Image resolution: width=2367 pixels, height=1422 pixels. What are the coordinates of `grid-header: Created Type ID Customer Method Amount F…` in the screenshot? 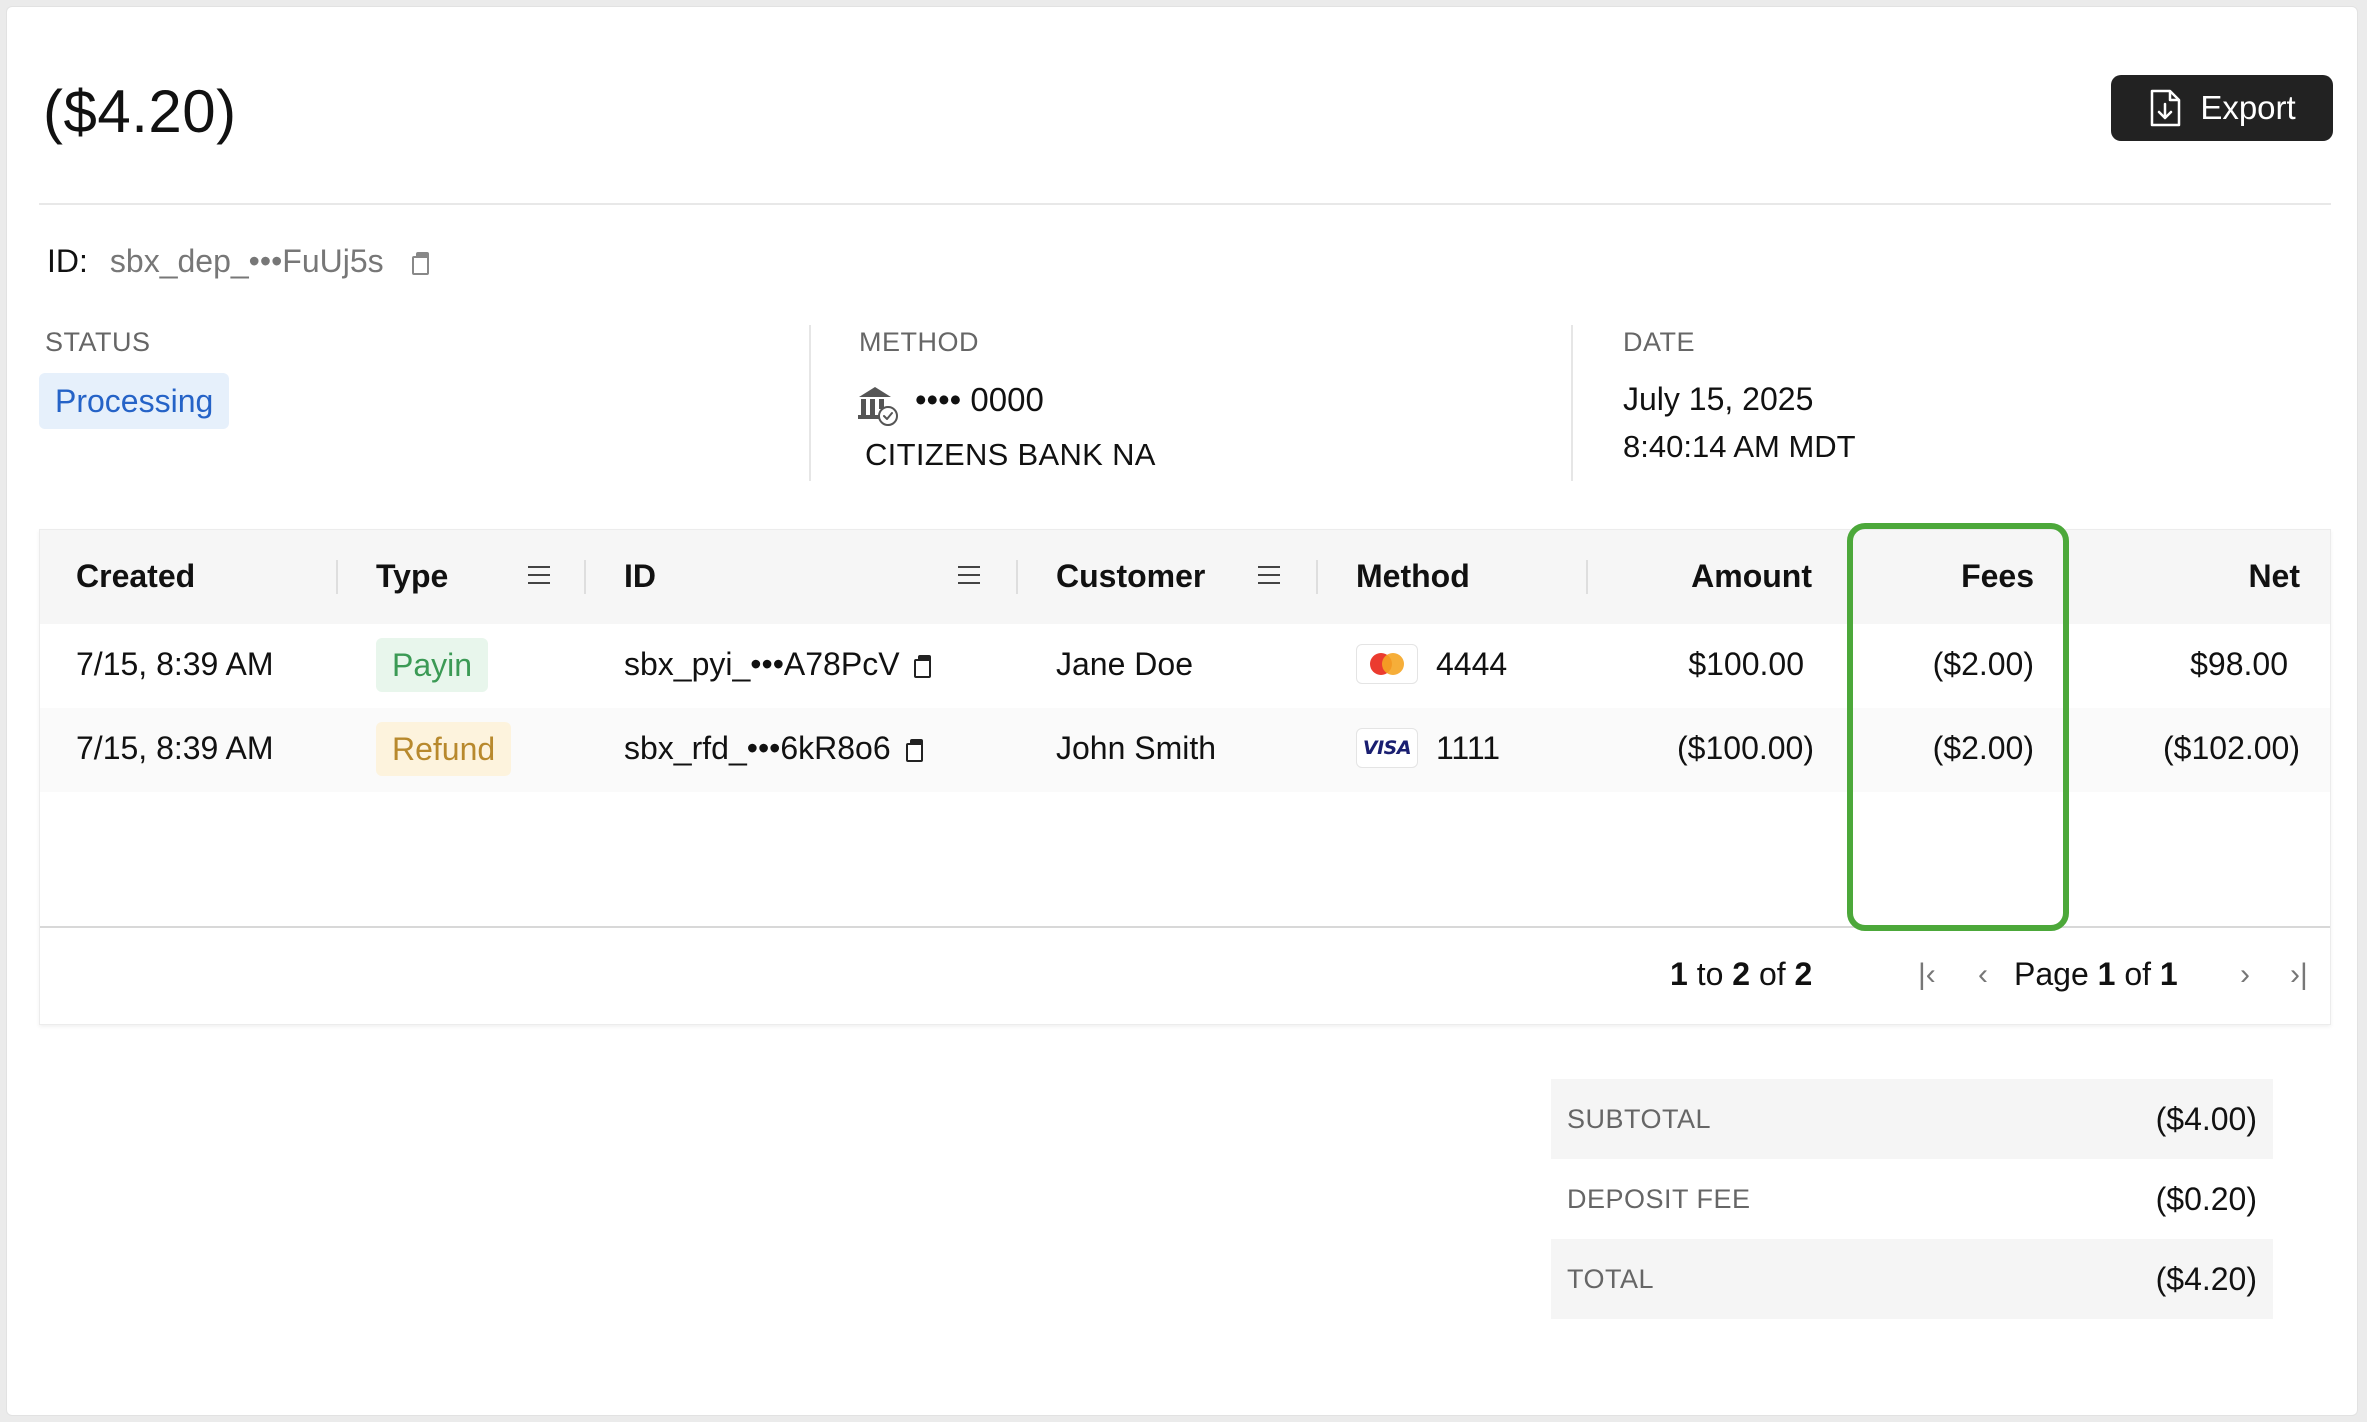 It's located at (1185, 577).